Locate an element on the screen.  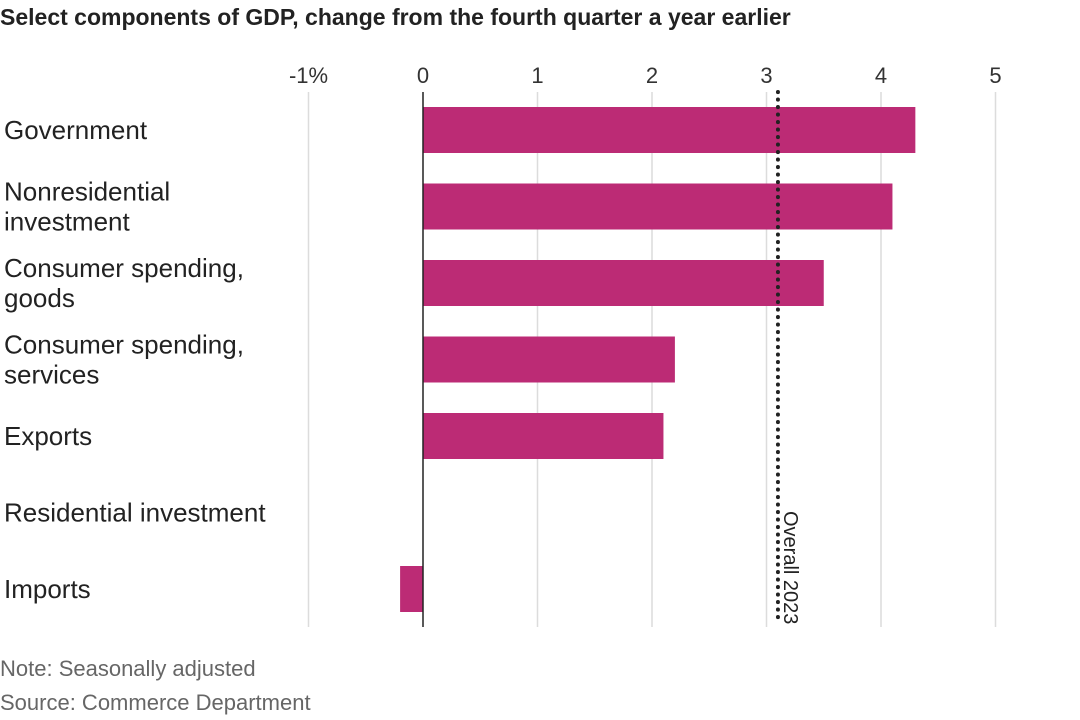
category-label: Consumer spending, services is located at coordinates (124, 360).